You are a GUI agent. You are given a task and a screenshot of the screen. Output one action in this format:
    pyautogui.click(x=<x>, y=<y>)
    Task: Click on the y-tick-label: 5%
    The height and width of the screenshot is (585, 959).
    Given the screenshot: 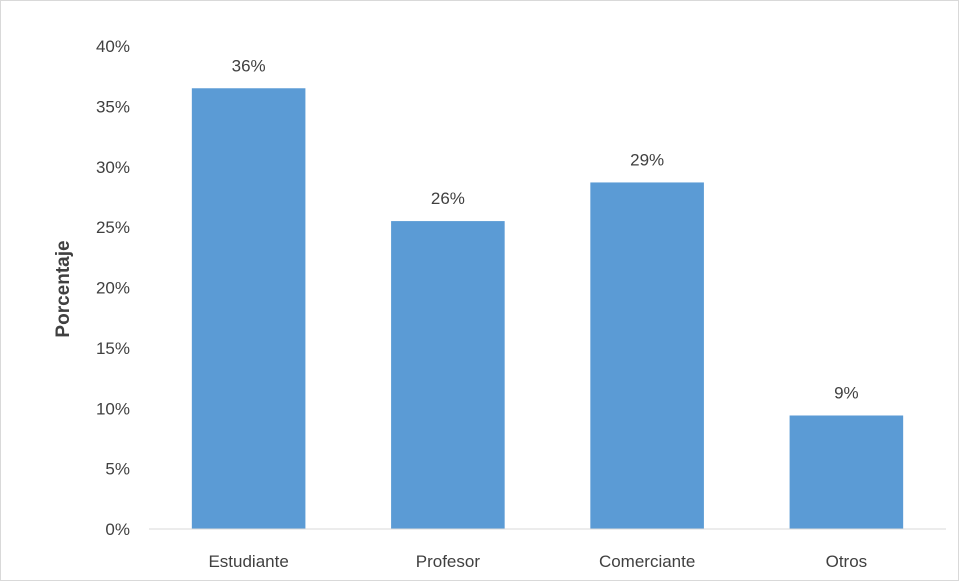 What is the action you would take?
    pyautogui.click(x=117, y=469)
    